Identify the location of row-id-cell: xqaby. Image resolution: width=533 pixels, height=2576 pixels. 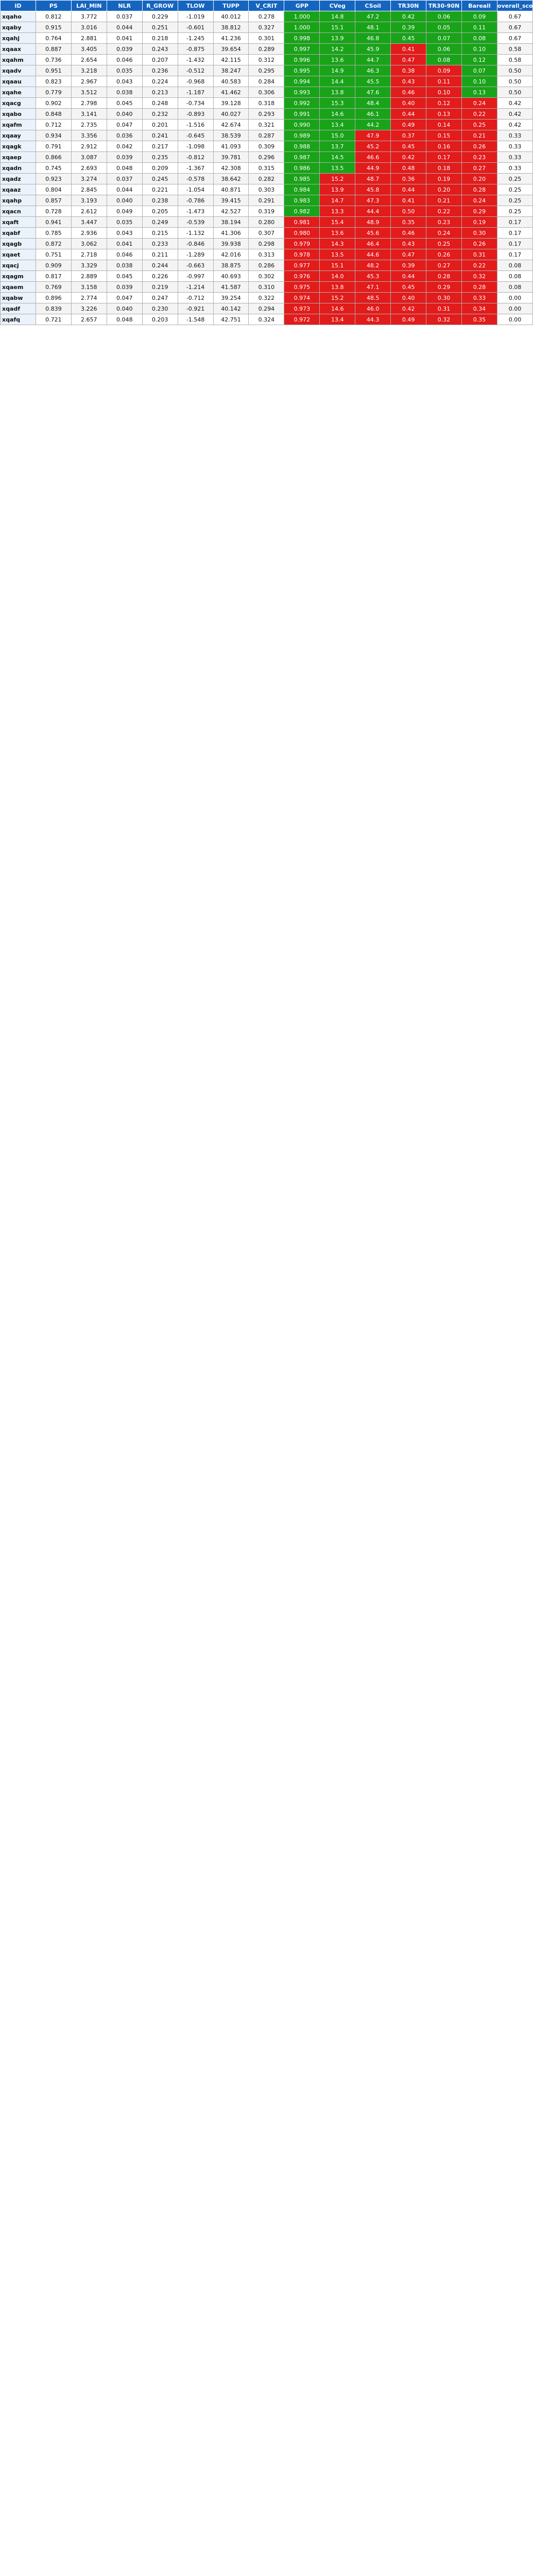
(18, 27).